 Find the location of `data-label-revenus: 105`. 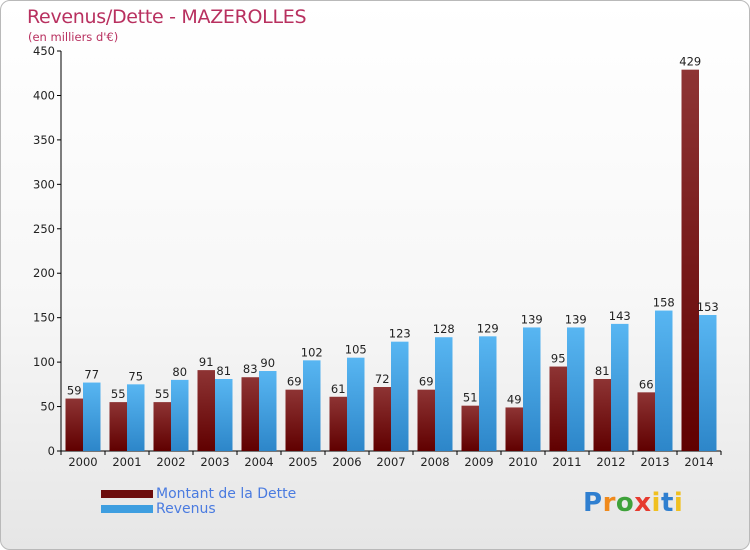

data-label-revenus: 105 is located at coordinates (356, 350).